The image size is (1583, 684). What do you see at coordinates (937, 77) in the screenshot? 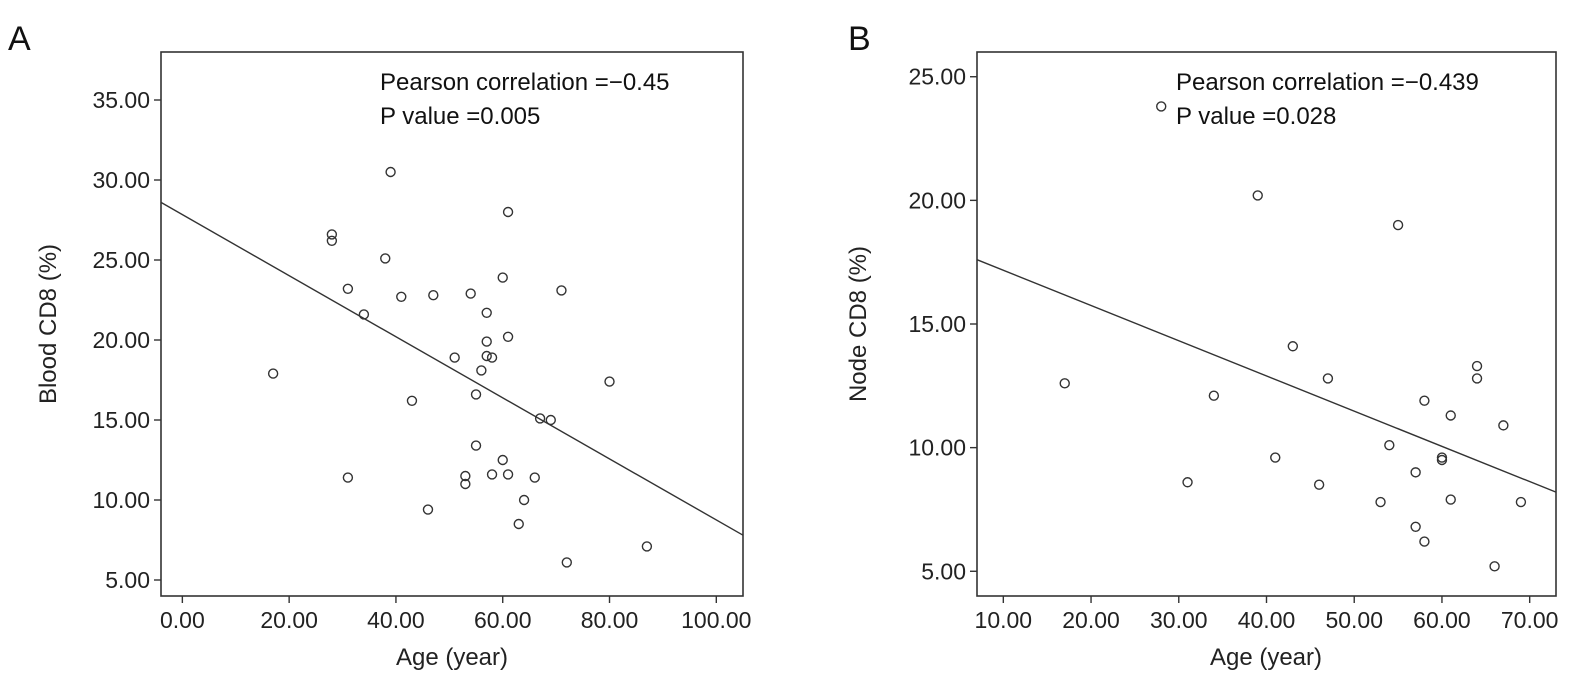
I see `panel-b-y-tick-label: 25.00` at bounding box center [937, 77].